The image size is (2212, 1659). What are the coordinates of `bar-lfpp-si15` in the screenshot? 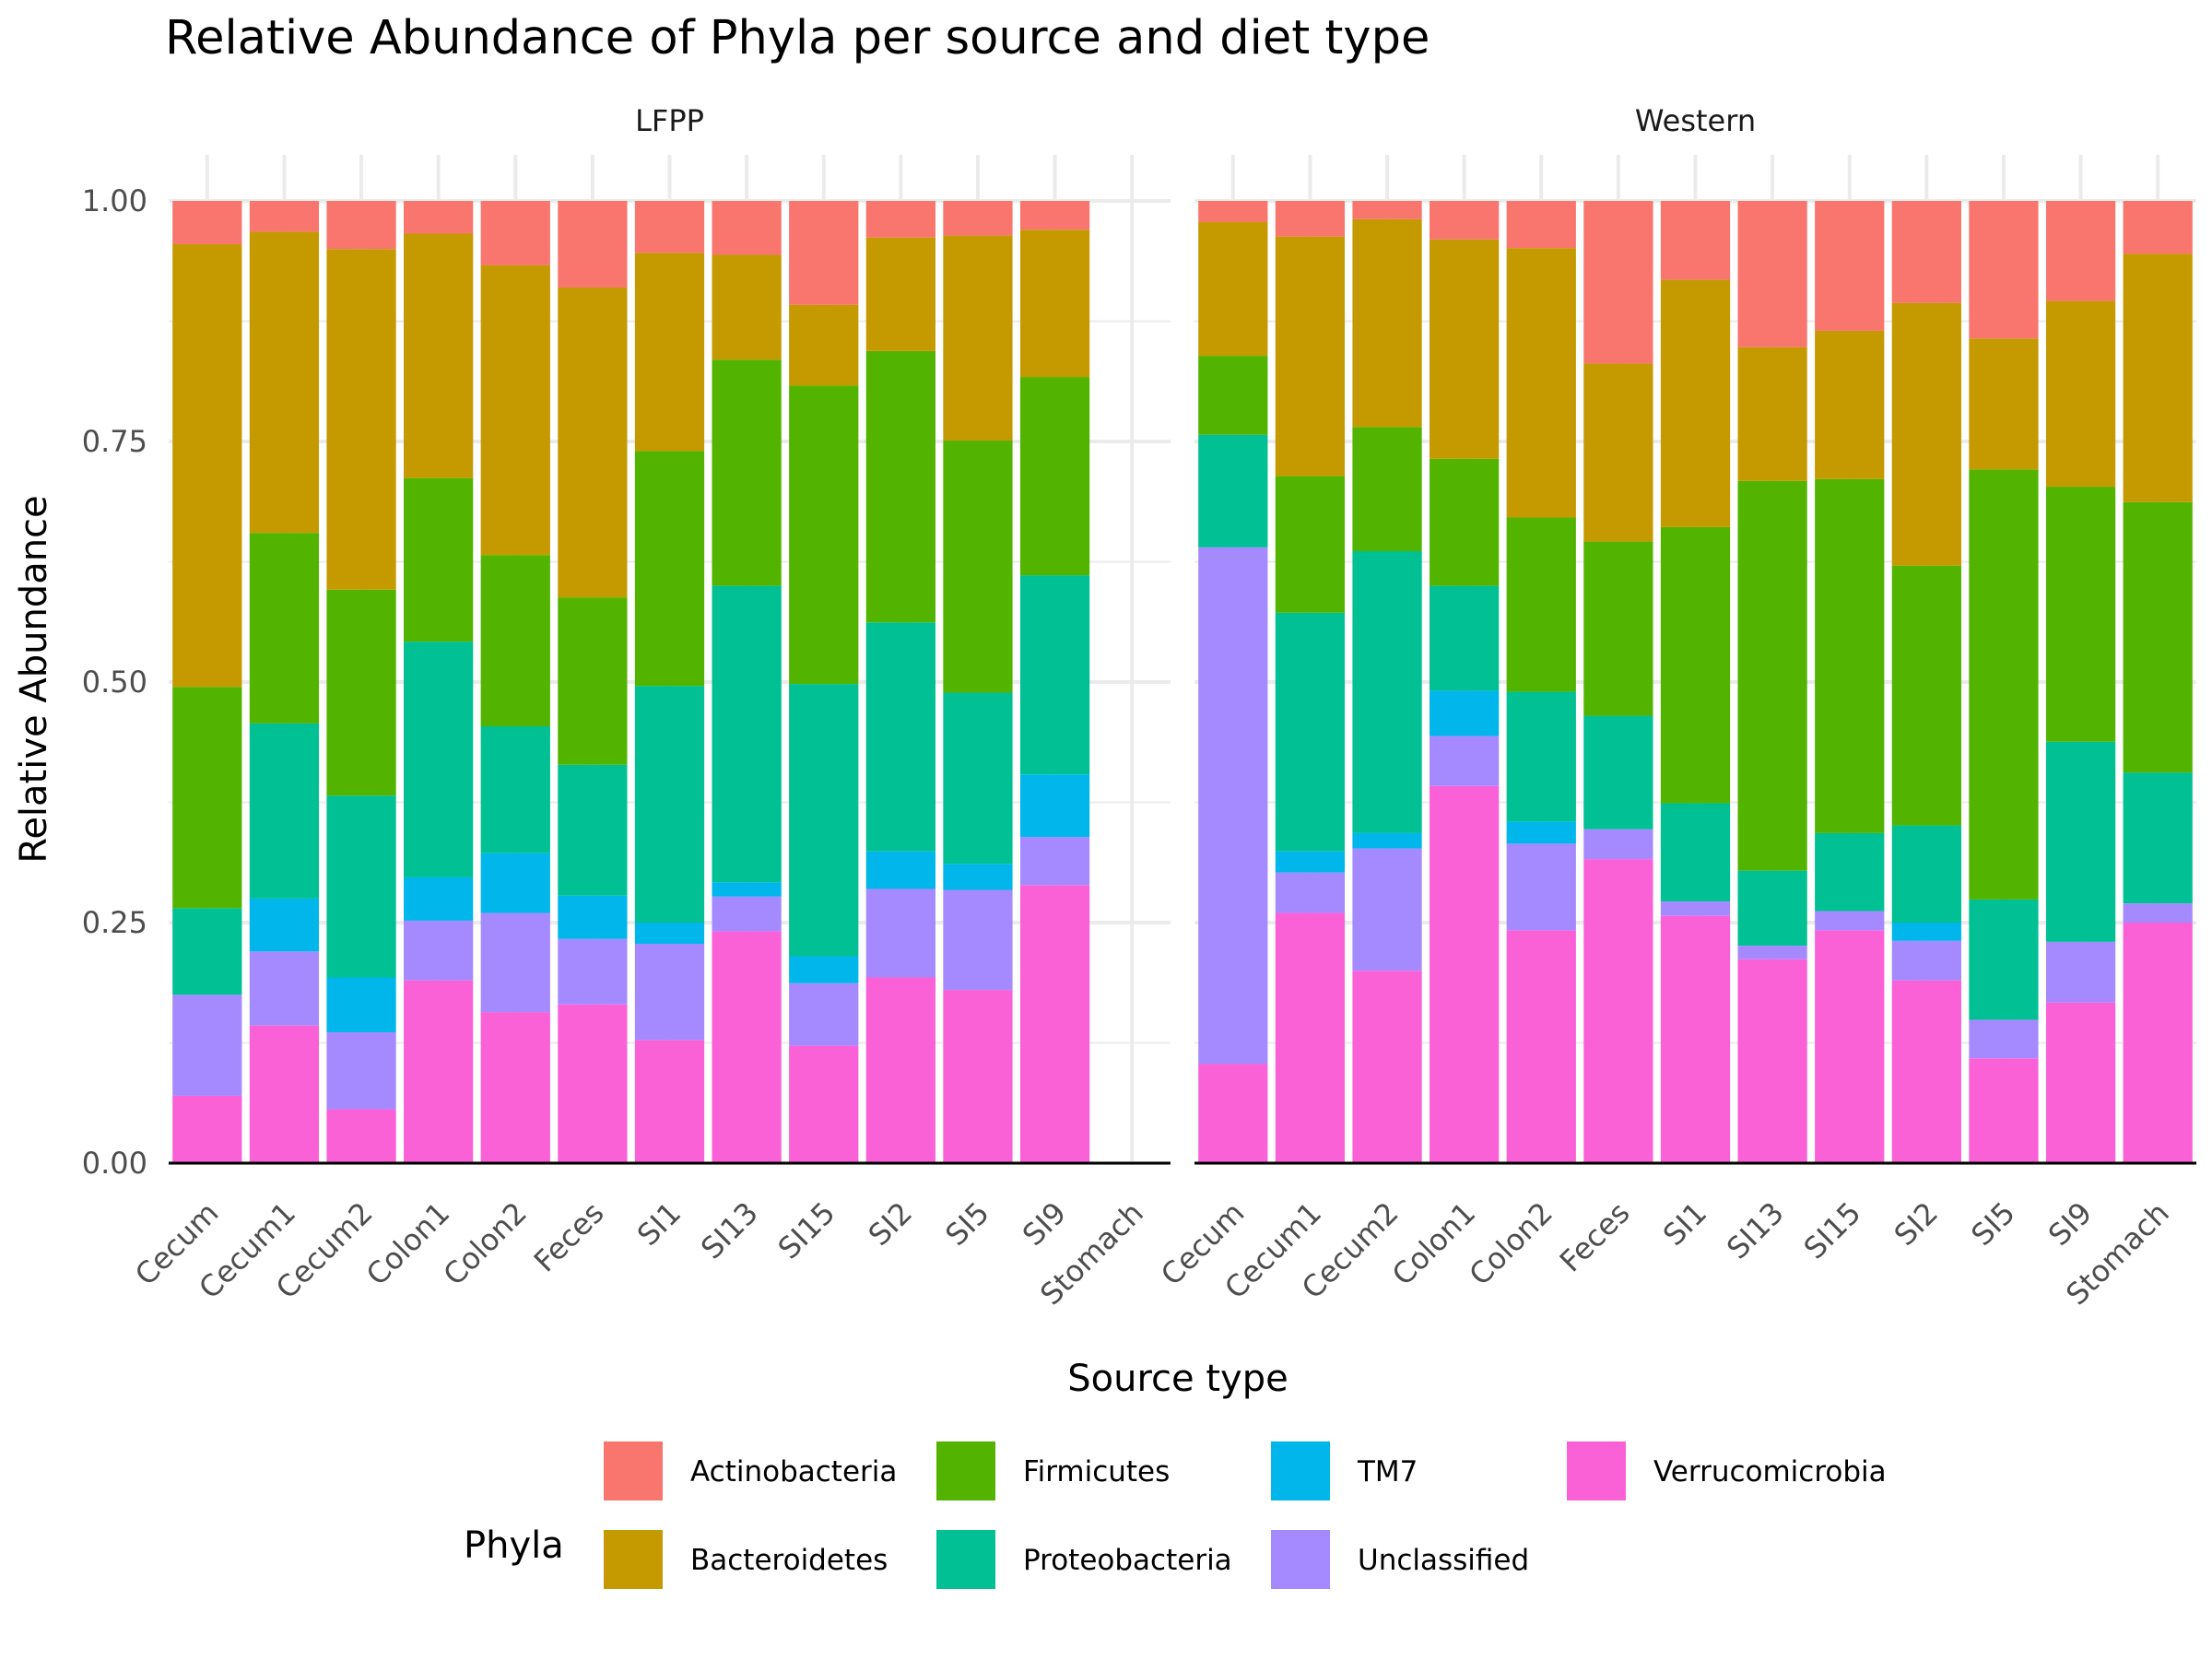 It's located at (824, 682).